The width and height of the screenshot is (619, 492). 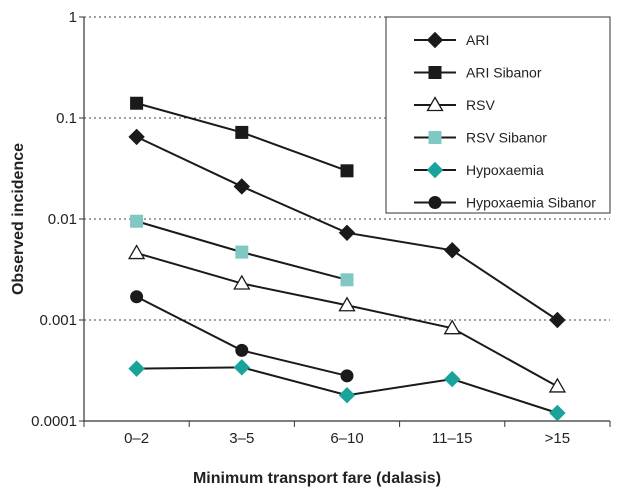 What do you see at coordinates (557, 438) in the screenshot?
I see `x-tick-label: >15` at bounding box center [557, 438].